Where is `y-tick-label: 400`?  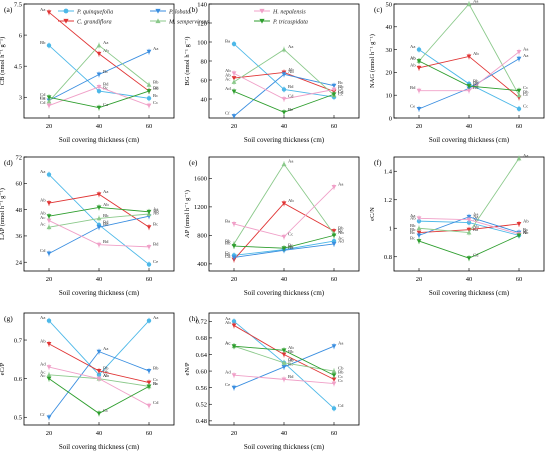
y-tick-label: 400 is located at coordinates (202, 264).